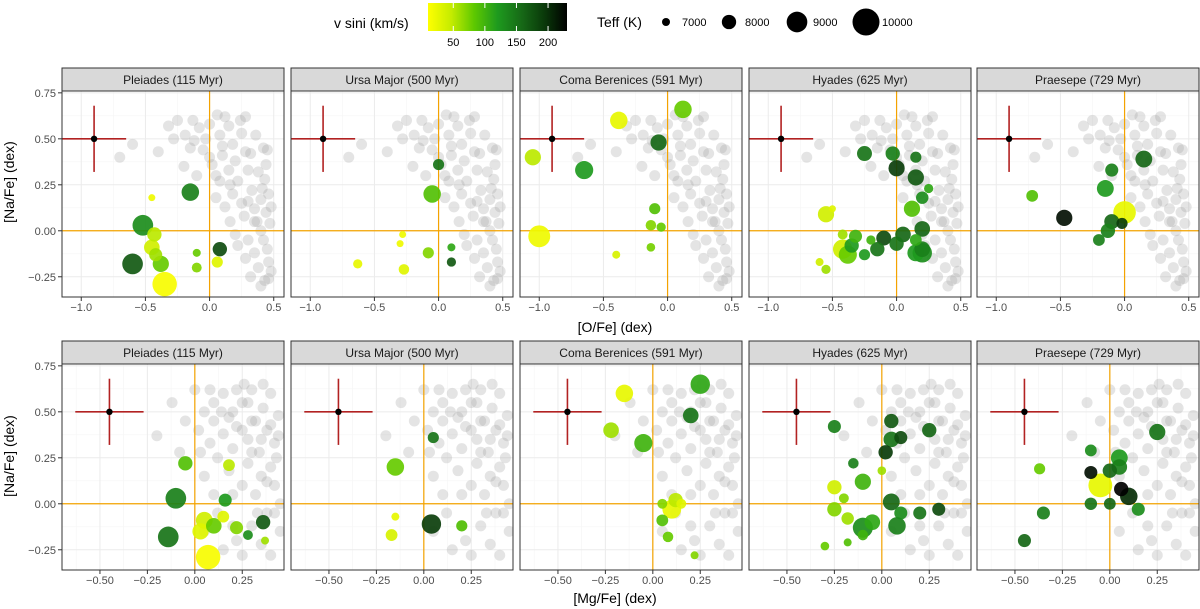  What do you see at coordinates (833, 308) in the screenshot?
I see `x-tick-label: −0.5` at bounding box center [833, 308].